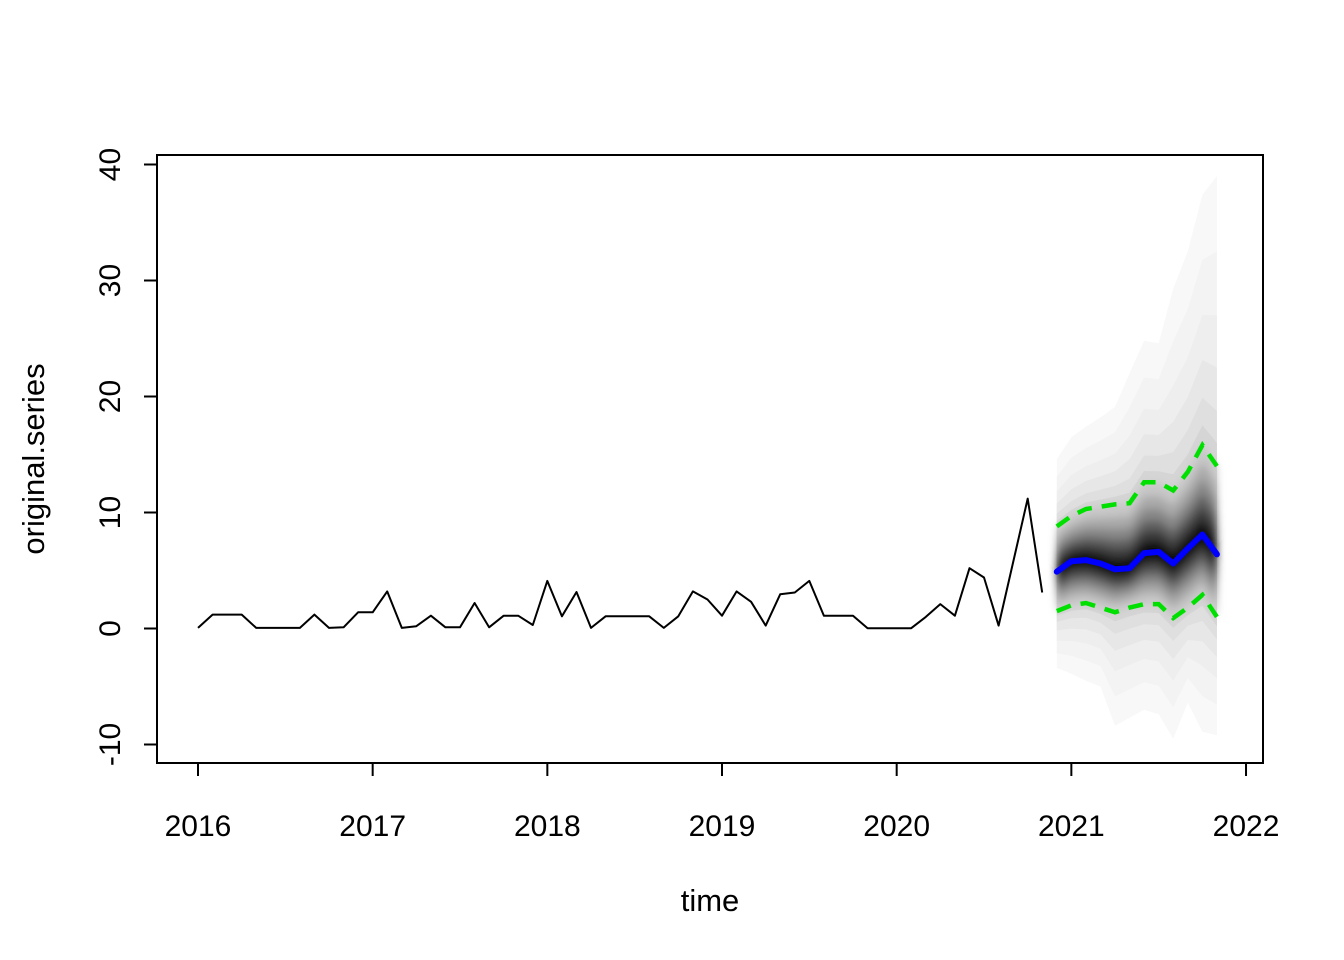  Describe the element at coordinates (896, 826) in the screenshot. I see `x-tick-label: 2020` at that location.